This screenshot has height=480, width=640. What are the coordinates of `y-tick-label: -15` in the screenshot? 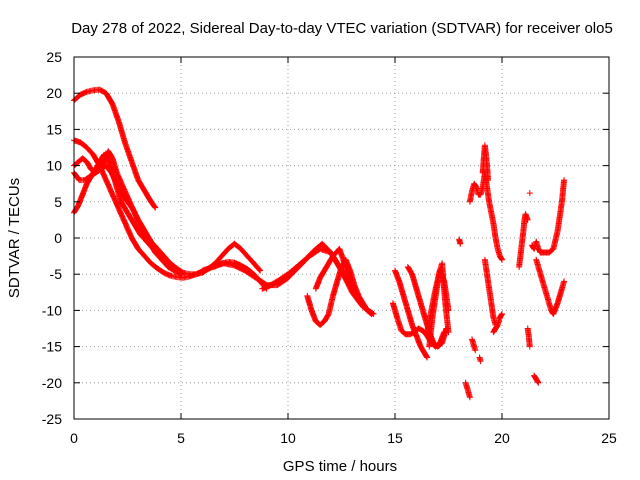 It's located at (52, 347).